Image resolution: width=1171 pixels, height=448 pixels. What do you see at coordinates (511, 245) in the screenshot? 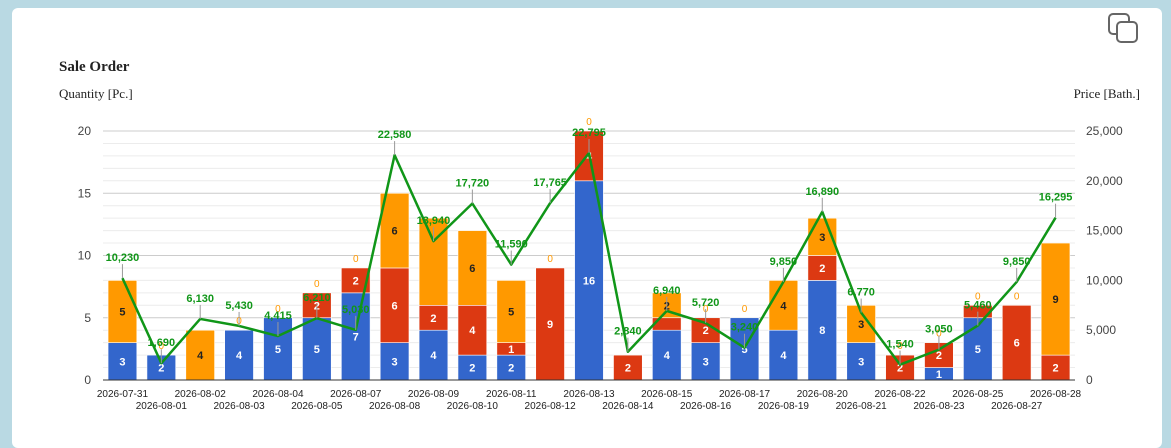
I see `price-label: 11,590` at bounding box center [511, 245].